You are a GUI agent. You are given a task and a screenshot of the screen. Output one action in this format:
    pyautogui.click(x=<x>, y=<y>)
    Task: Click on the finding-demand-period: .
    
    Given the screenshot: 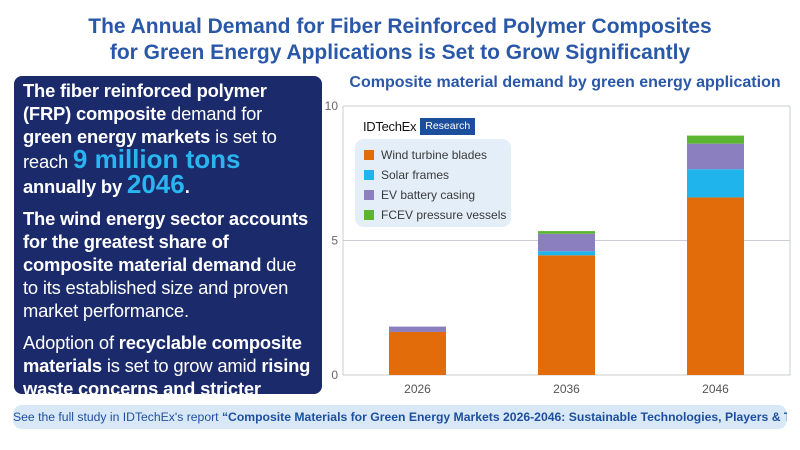 What is the action you would take?
    pyautogui.click(x=187, y=186)
    